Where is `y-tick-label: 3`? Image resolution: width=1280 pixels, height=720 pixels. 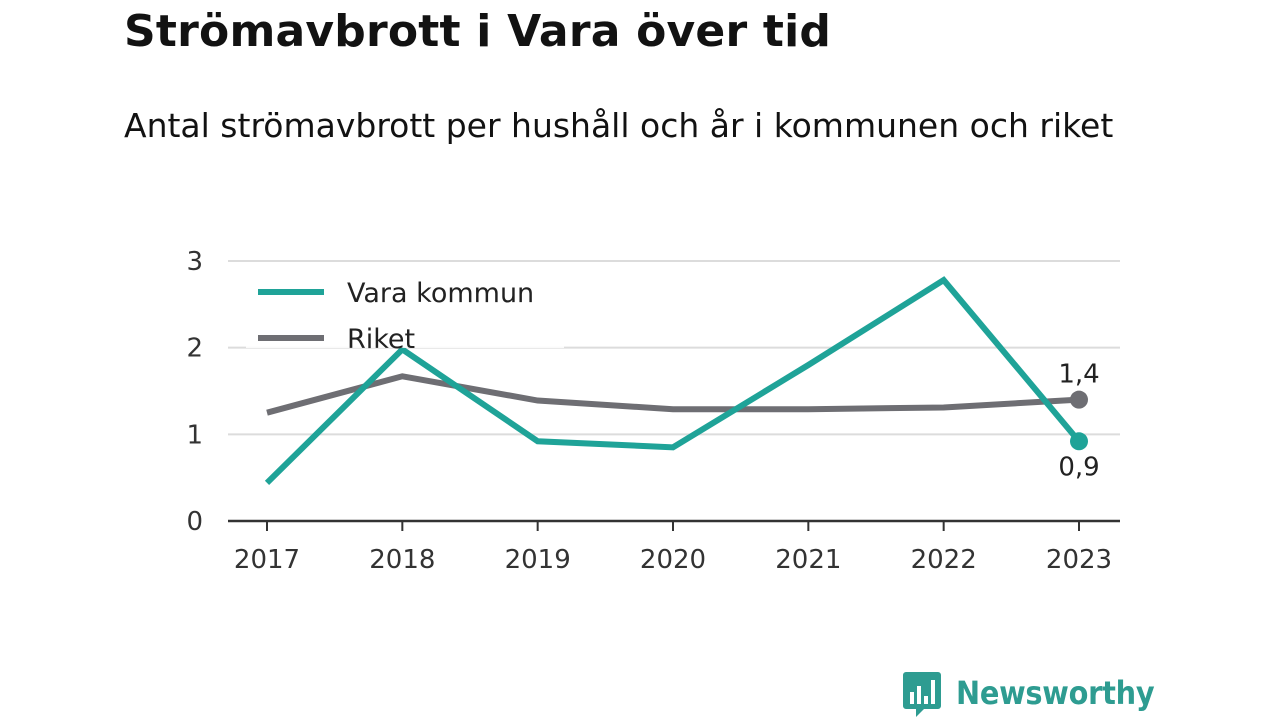 y-tick-label: 3 is located at coordinates (194, 262).